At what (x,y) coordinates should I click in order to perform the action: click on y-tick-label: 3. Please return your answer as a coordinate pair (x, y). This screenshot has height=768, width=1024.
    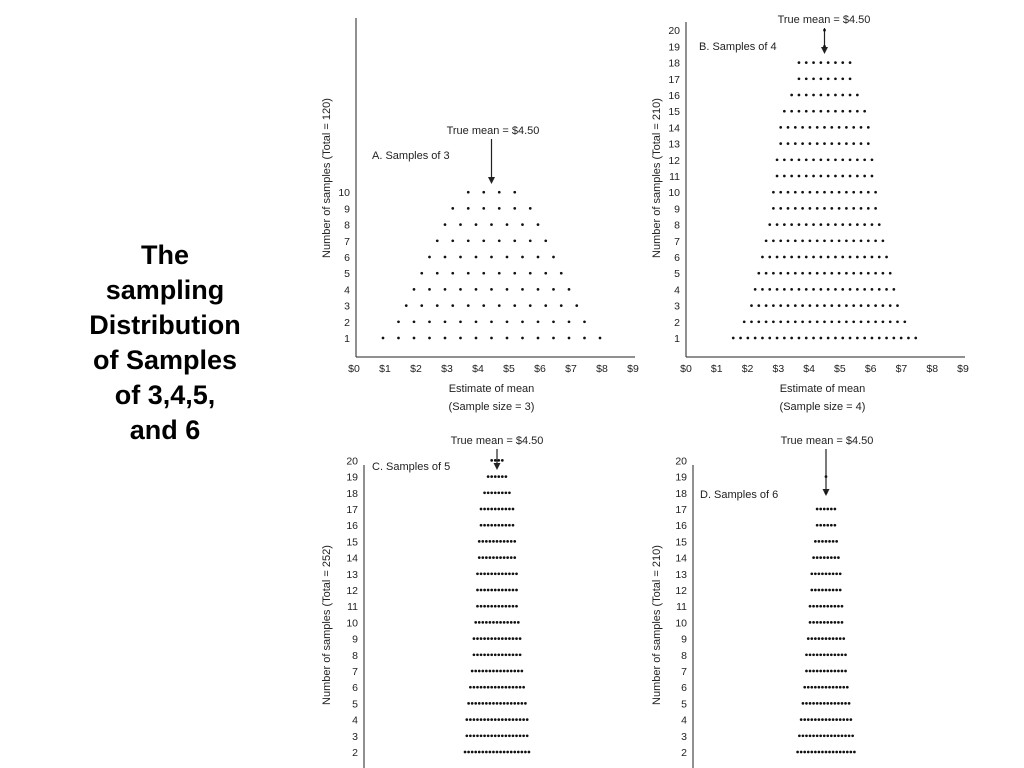
    Looking at the image, I should click on (347, 307).